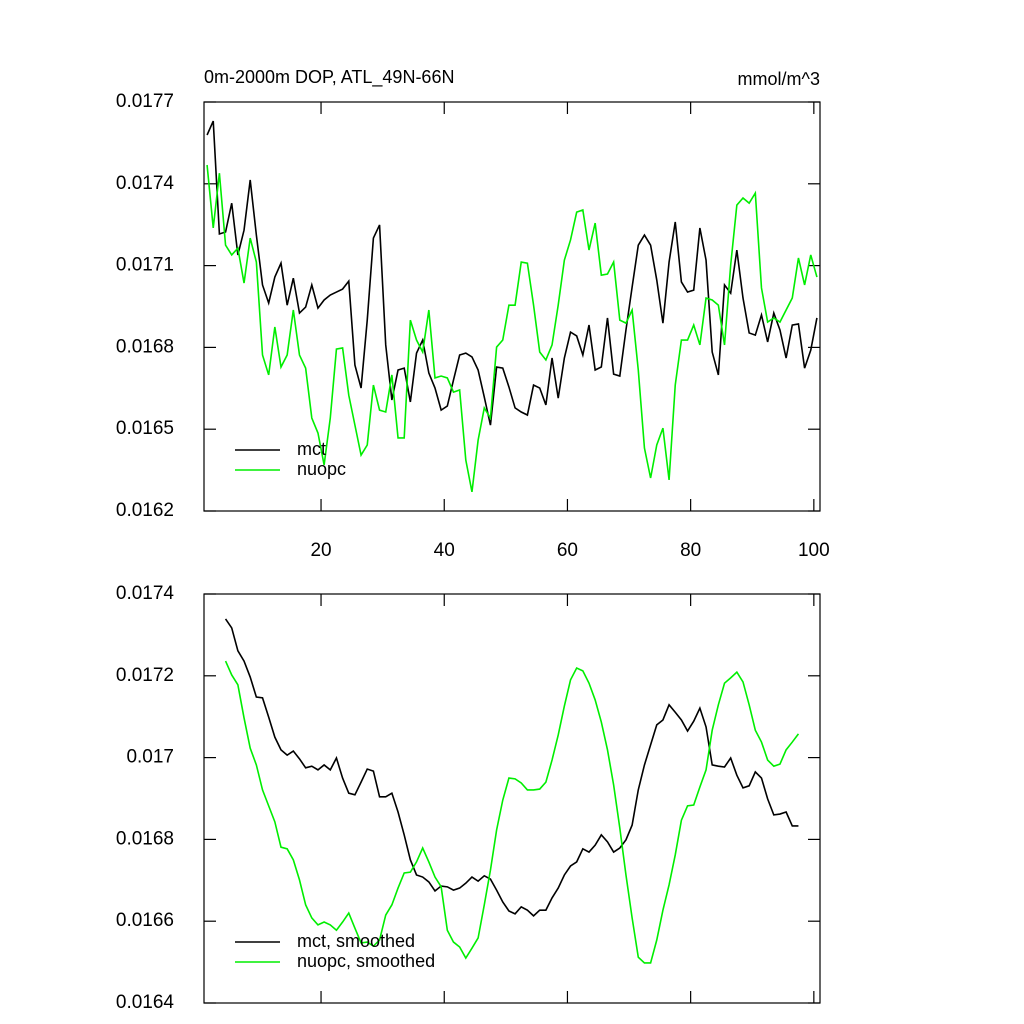  Describe the element at coordinates (779, 79) in the screenshot. I see `units-label: mmol/m^3` at that location.